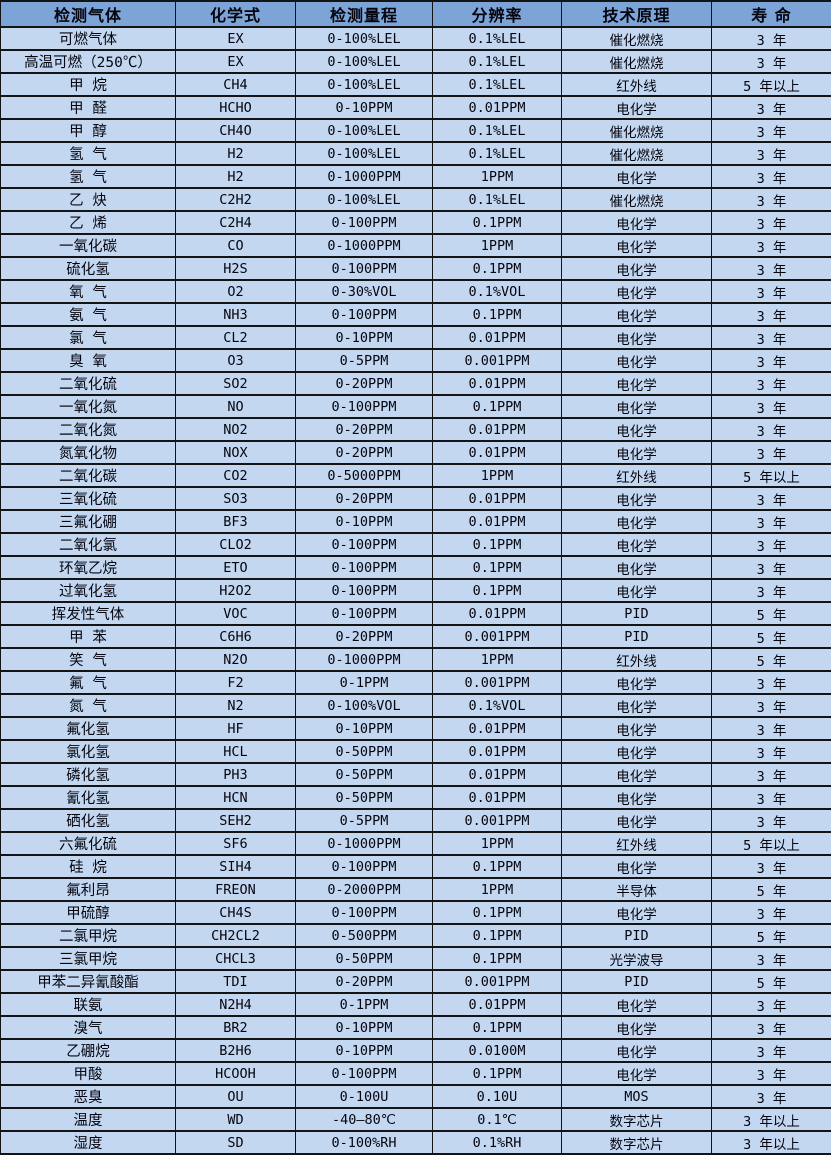 Image resolution: width=831 pixels, height=1155 pixels. I want to click on table-row: 氟利昂 FREON 0-2000PPM 1PPM 半导体 5 年, so click(416, 889).